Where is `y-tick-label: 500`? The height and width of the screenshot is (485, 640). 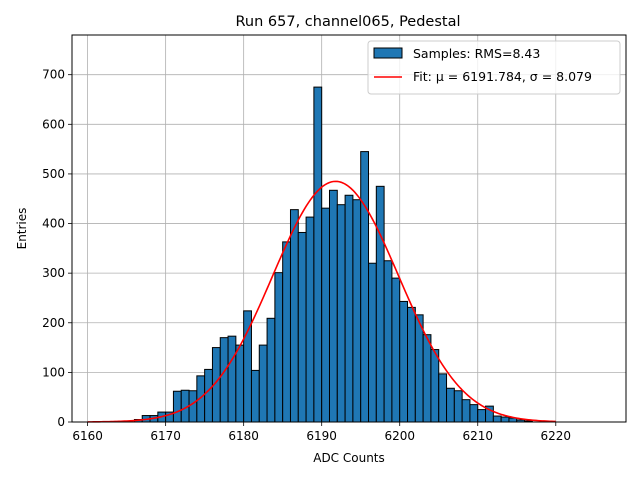
y-tick-label: 500 is located at coordinates (53, 174).